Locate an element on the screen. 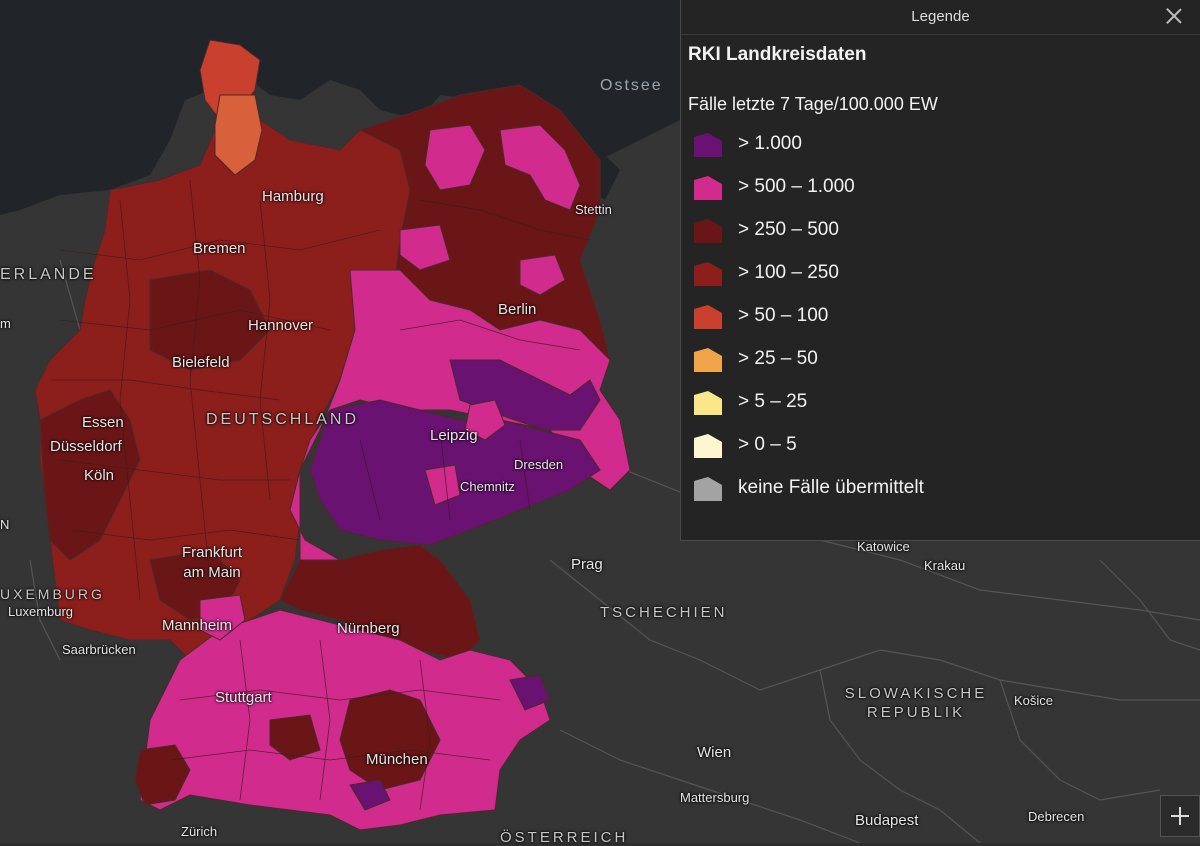  label-ostsee: Ostsee is located at coordinates (631, 85).